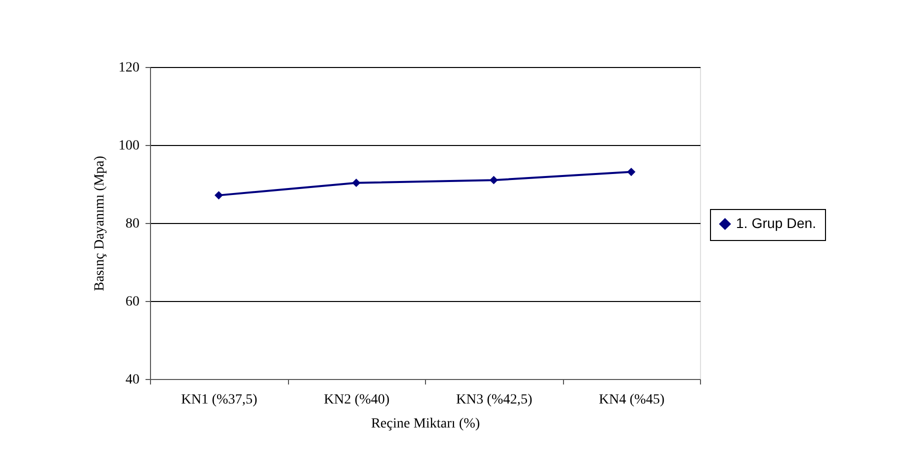 The image size is (917, 476). What do you see at coordinates (133, 224) in the screenshot?
I see `y-tick-label: 80` at bounding box center [133, 224].